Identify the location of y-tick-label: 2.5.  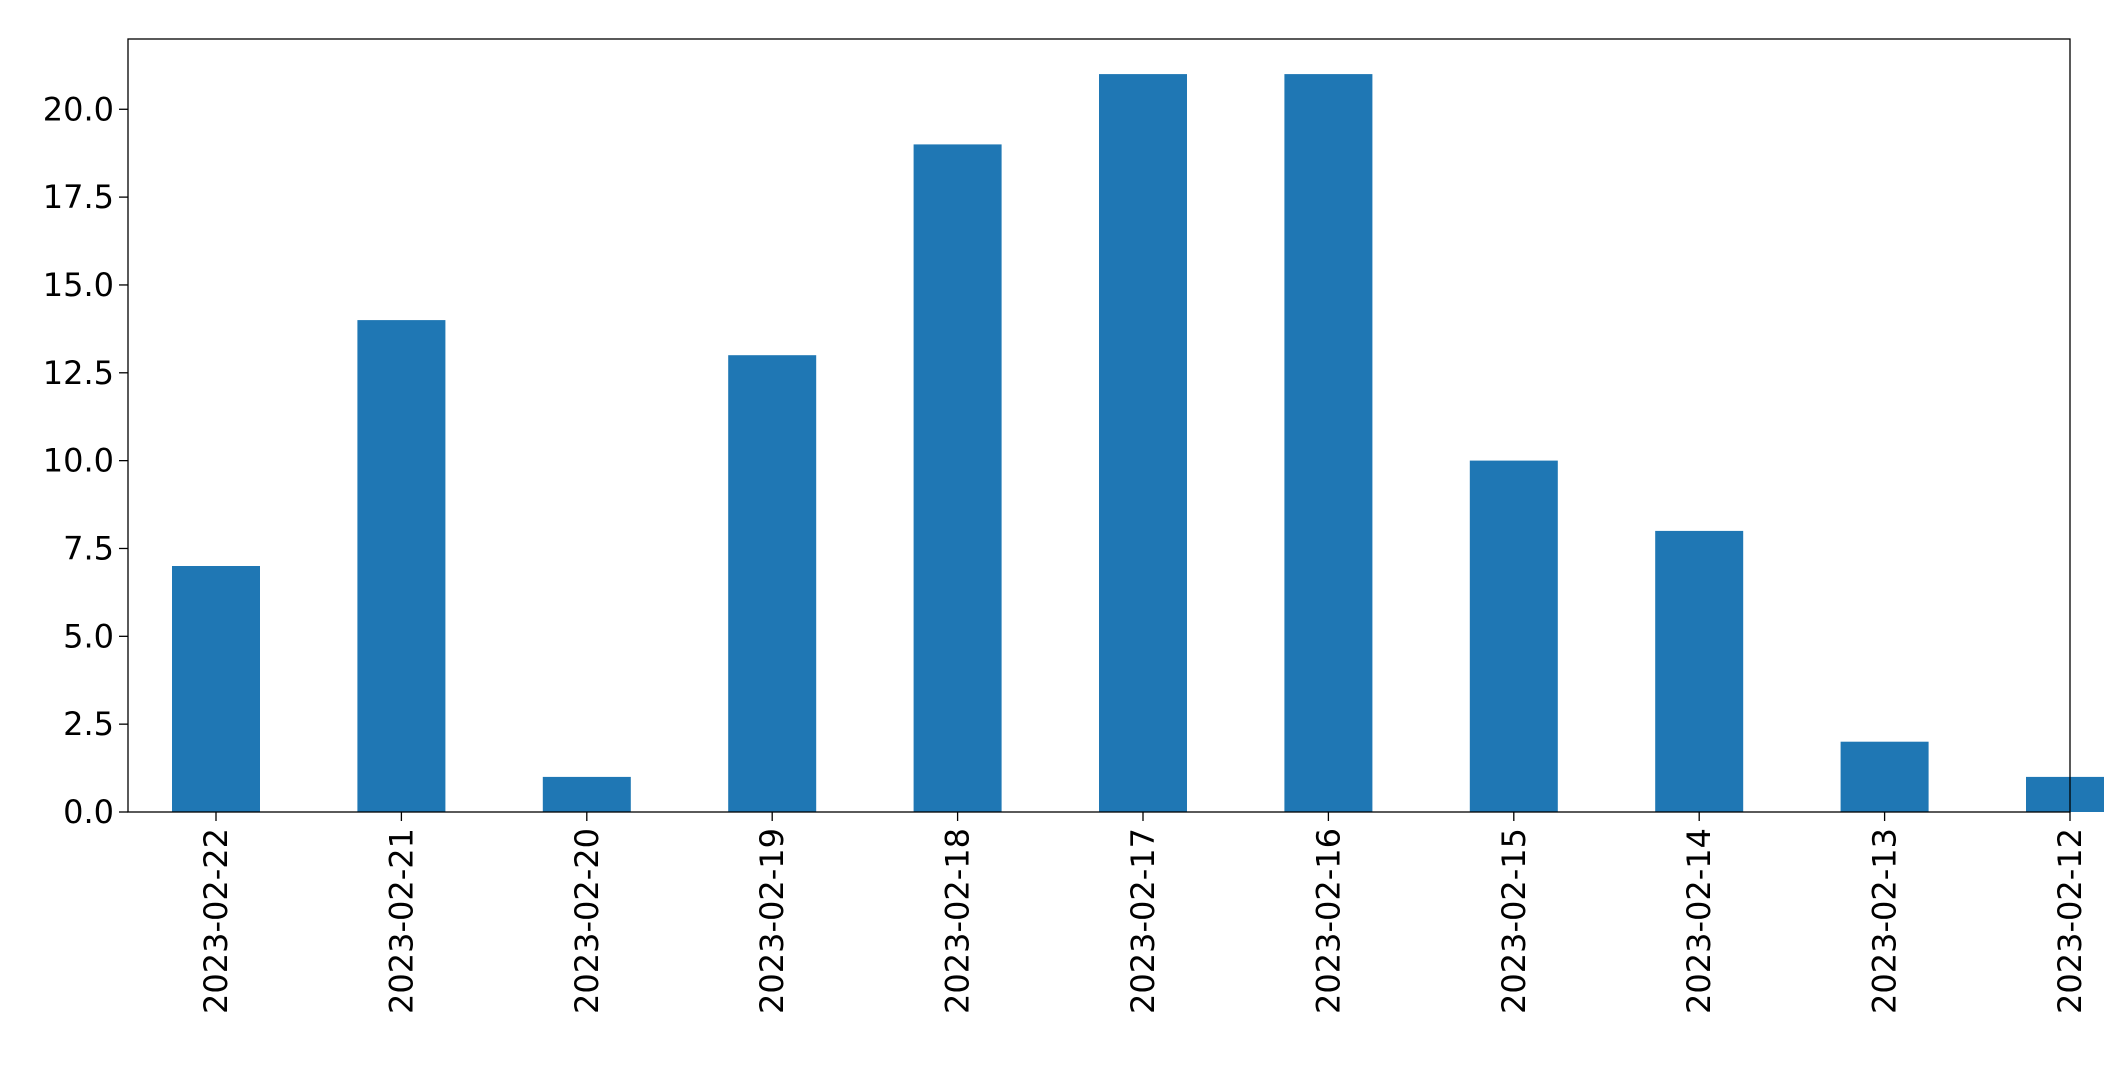
(88, 724).